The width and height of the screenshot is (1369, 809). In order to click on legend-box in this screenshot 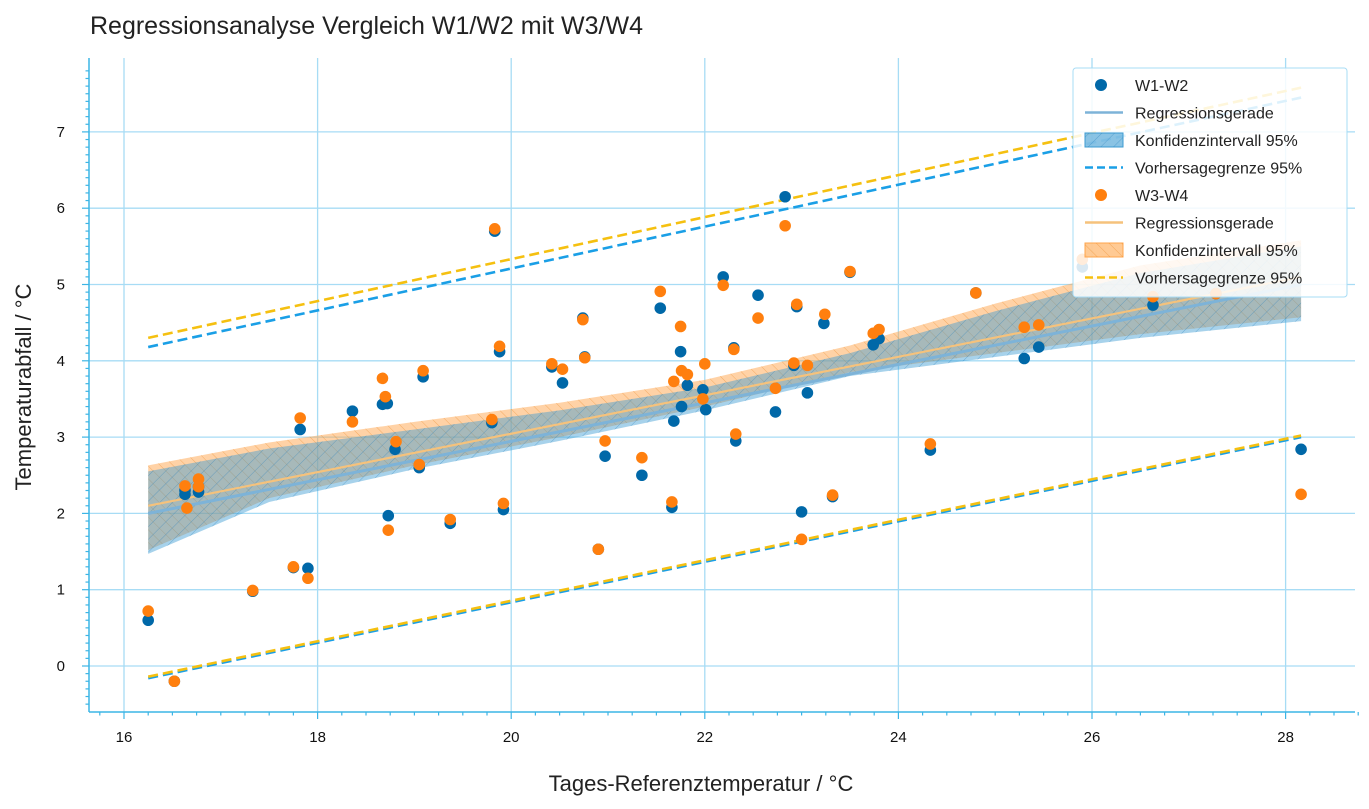, I will do `click(1210, 182)`.